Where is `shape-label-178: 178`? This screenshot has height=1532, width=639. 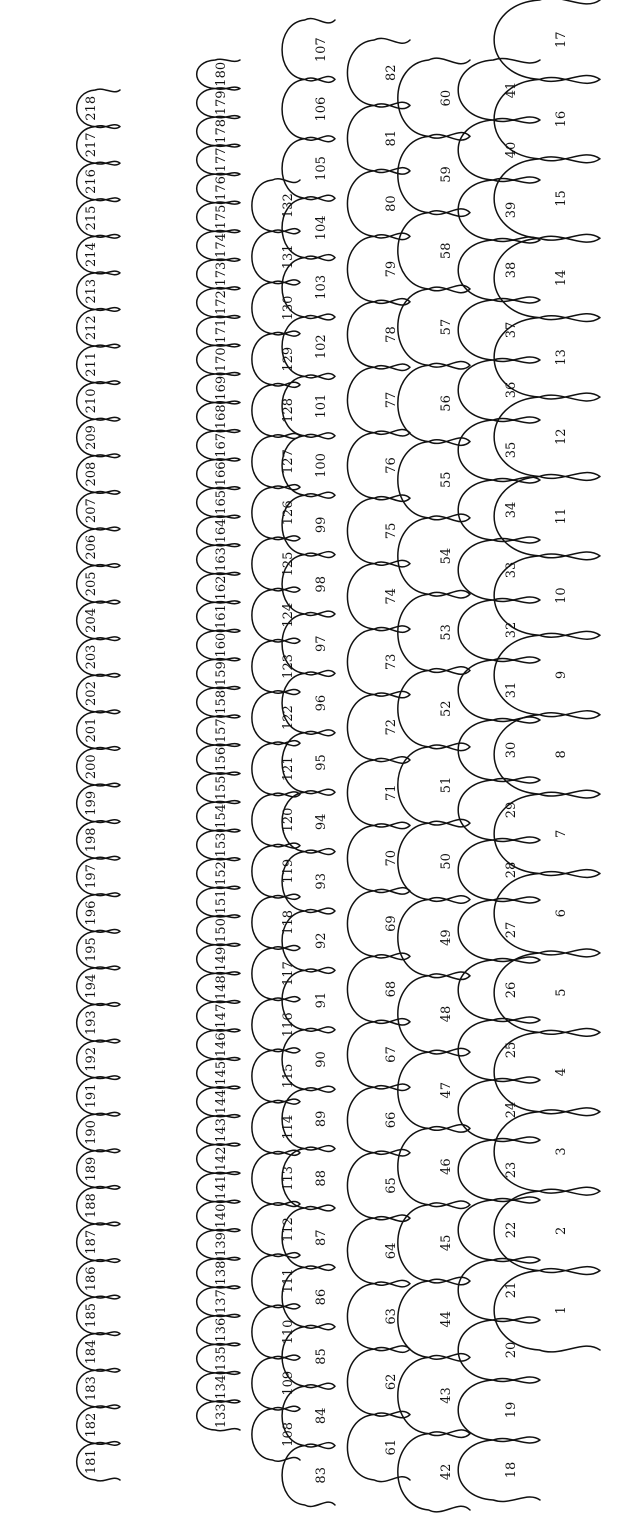 shape-label-178: 178 is located at coordinates (221, 131).